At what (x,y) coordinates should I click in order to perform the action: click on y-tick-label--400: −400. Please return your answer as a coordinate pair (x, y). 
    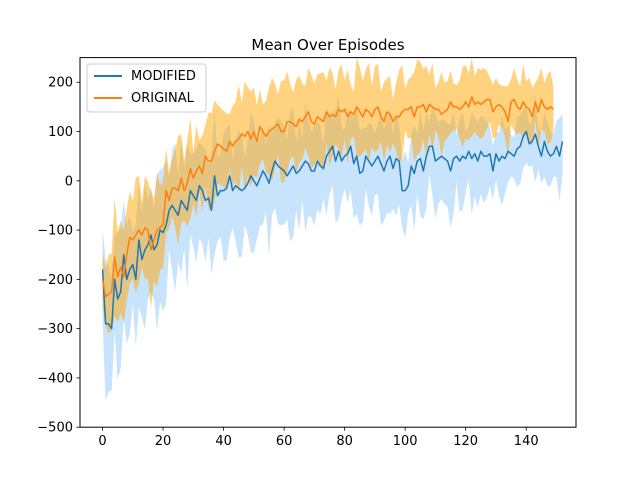
    Looking at the image, I should click on (55, 378).